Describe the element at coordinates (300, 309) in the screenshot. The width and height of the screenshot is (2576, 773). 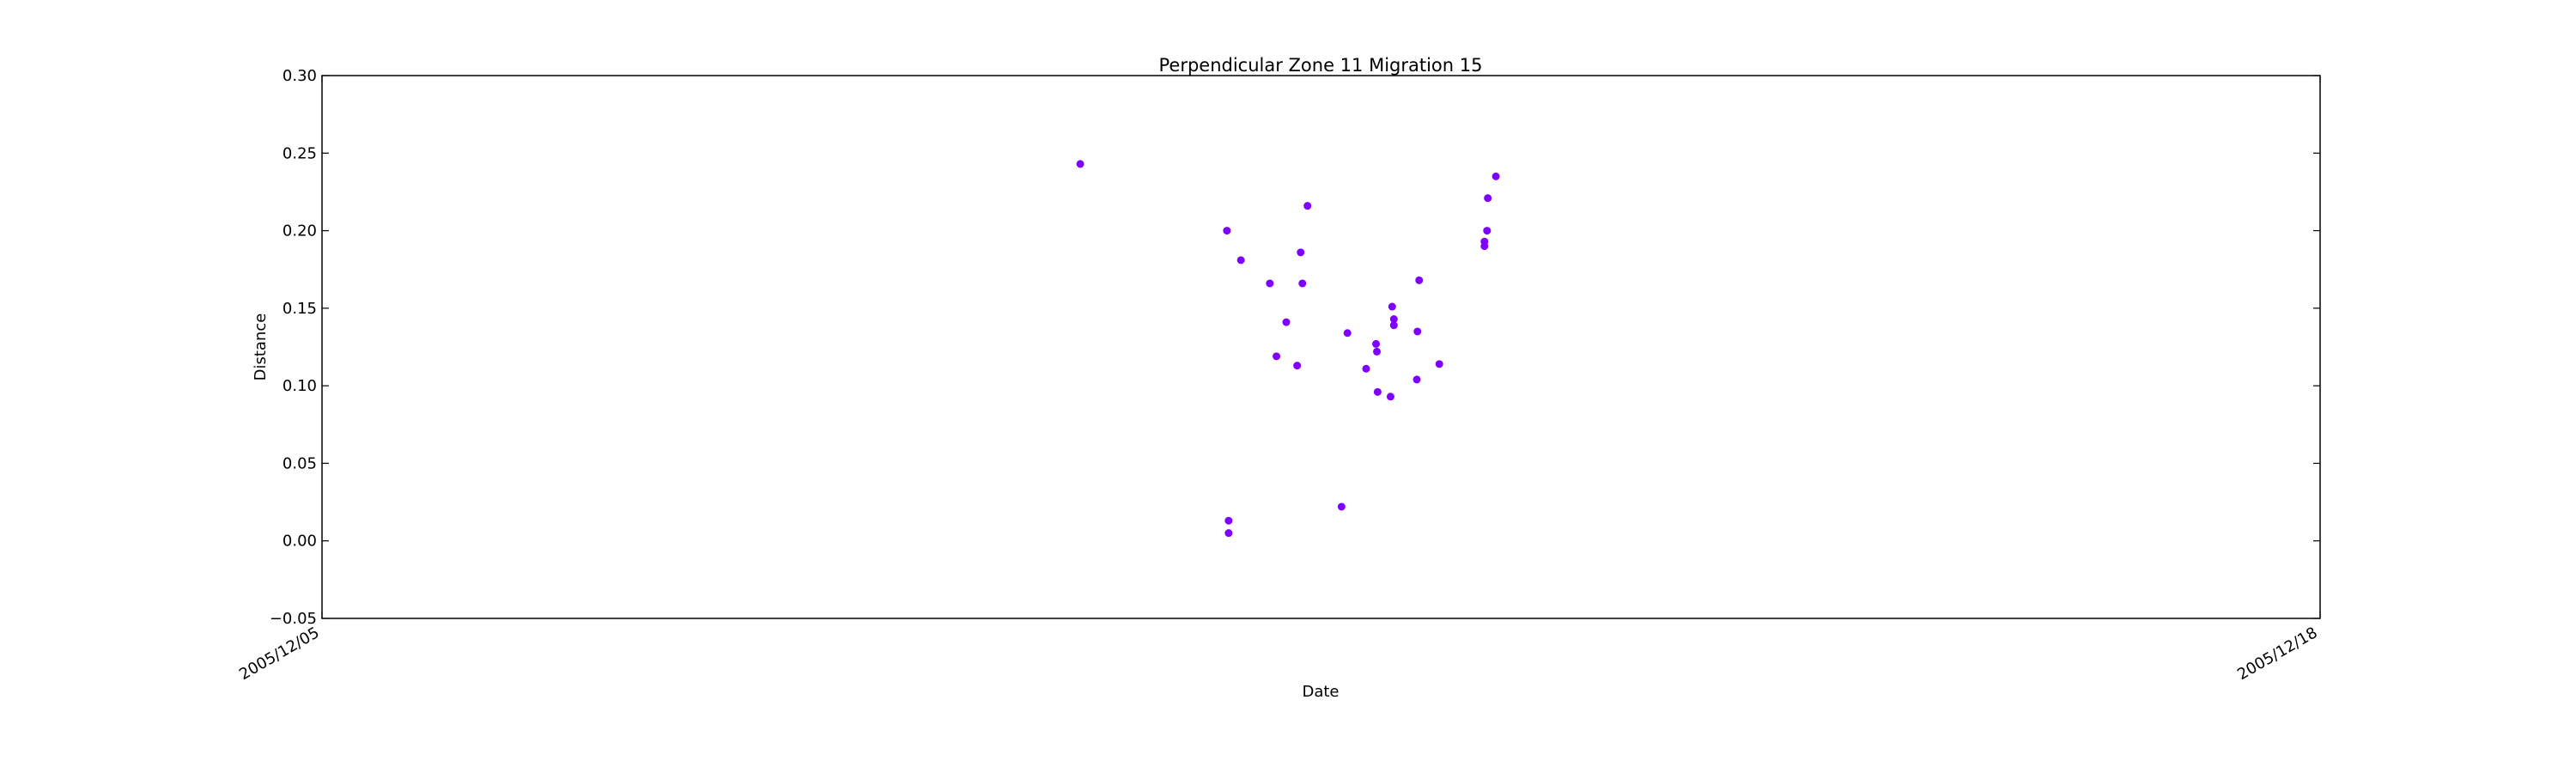
I see `y-tick-label: 0.15` at that location.